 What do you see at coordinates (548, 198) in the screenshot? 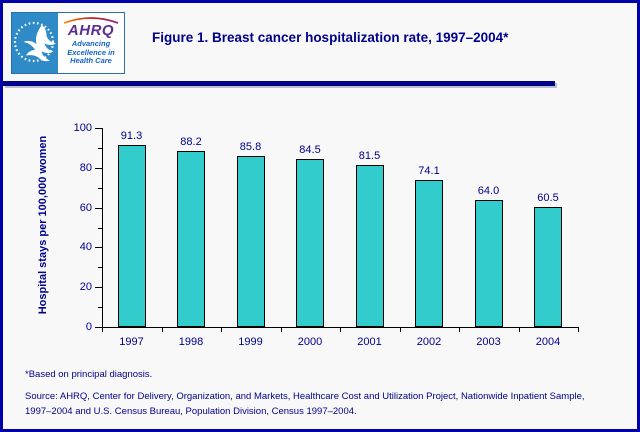
I see `bar-value-label: 60.5` at bounding box center [548, 198].